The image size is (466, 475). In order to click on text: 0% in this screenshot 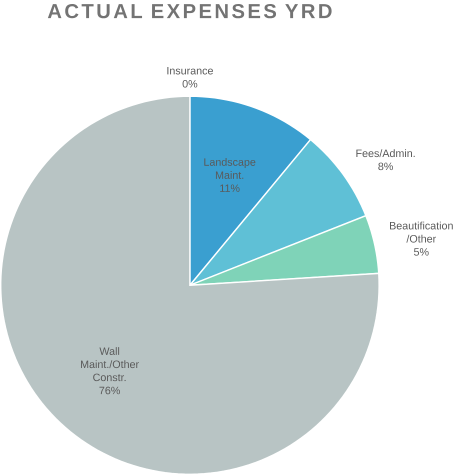, I will do `click(190, 84)`.